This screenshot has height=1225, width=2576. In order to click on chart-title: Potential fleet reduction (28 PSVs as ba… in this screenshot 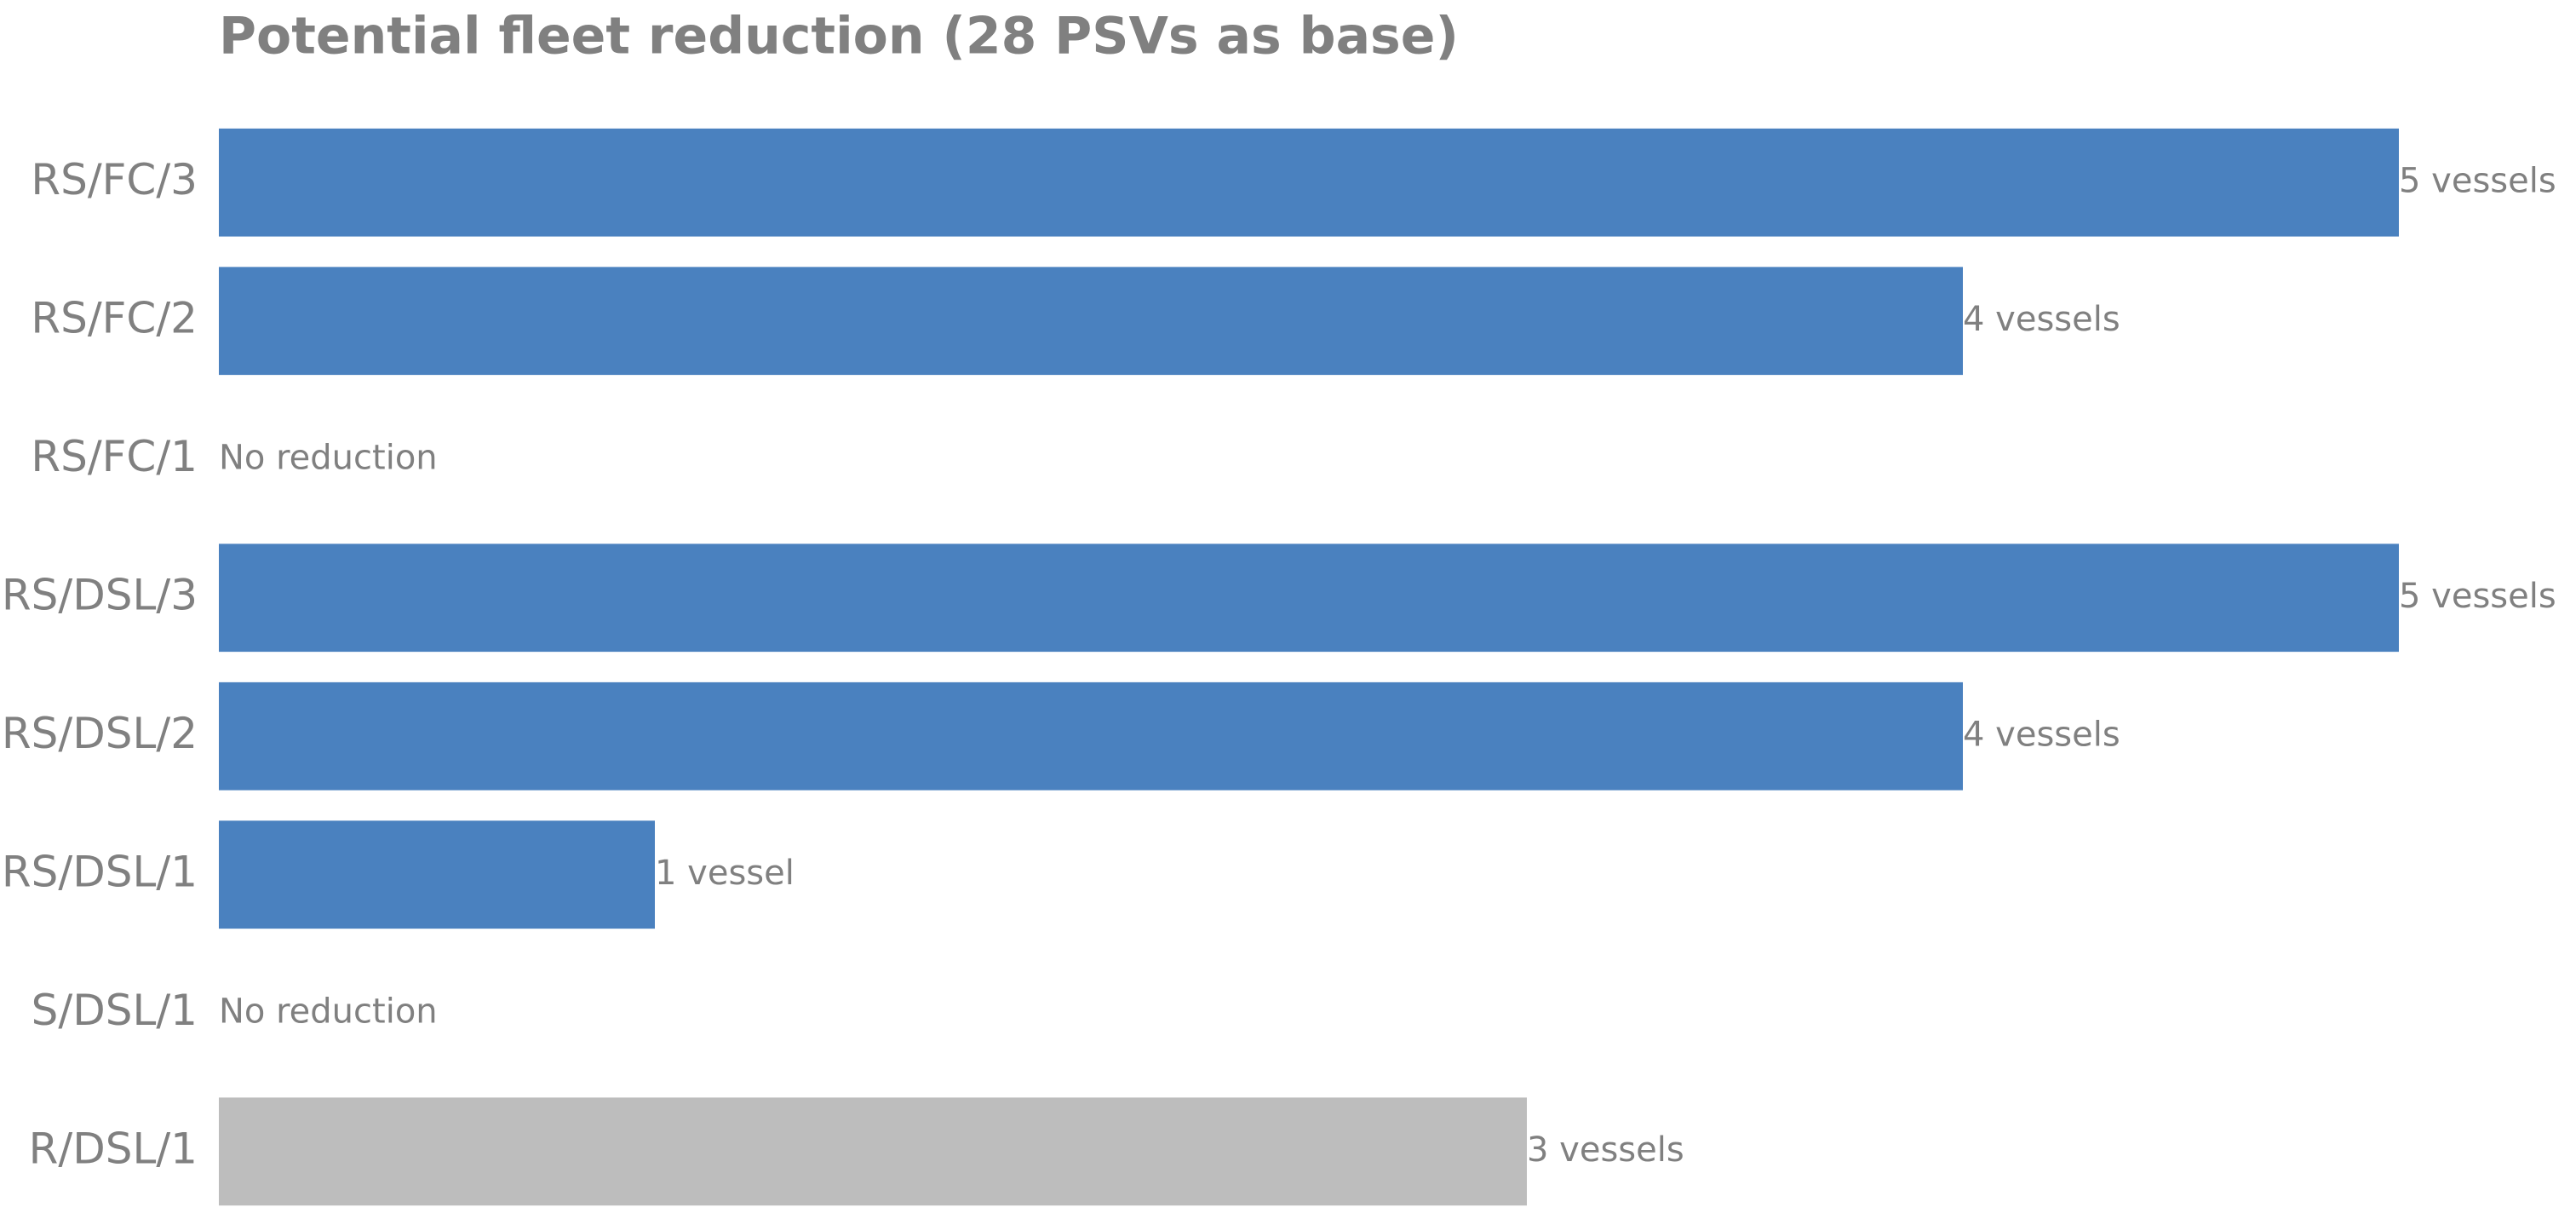, I will do `click(839, 36)`.